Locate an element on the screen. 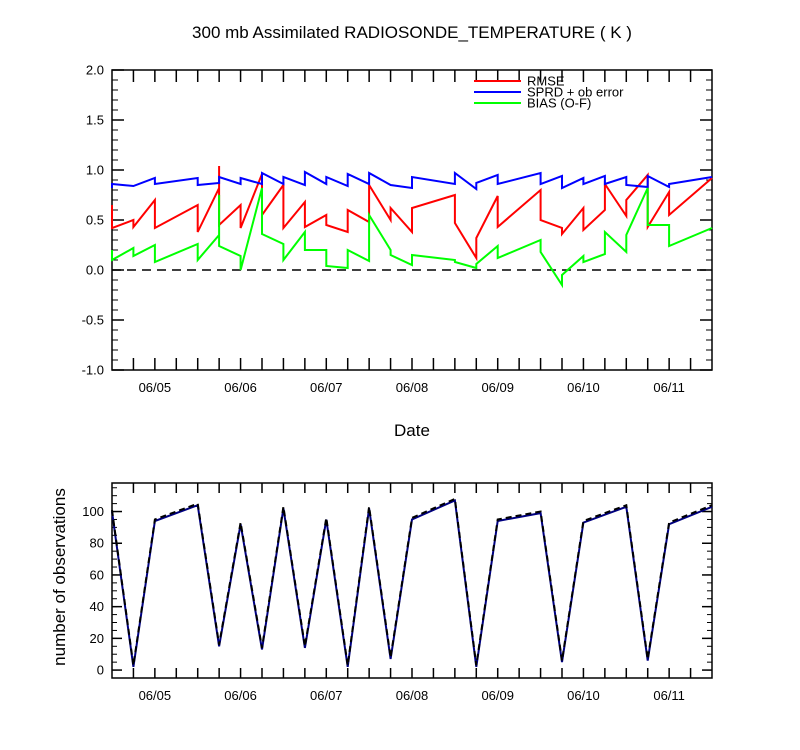 The image size is (800, 750). y-tick-label: 80 is located at coordinates (97, 543).